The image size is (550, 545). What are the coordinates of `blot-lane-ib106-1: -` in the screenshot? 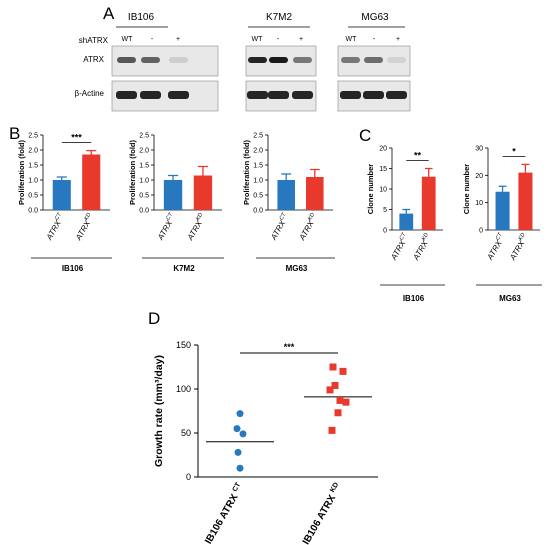 It's located at (152, 39).